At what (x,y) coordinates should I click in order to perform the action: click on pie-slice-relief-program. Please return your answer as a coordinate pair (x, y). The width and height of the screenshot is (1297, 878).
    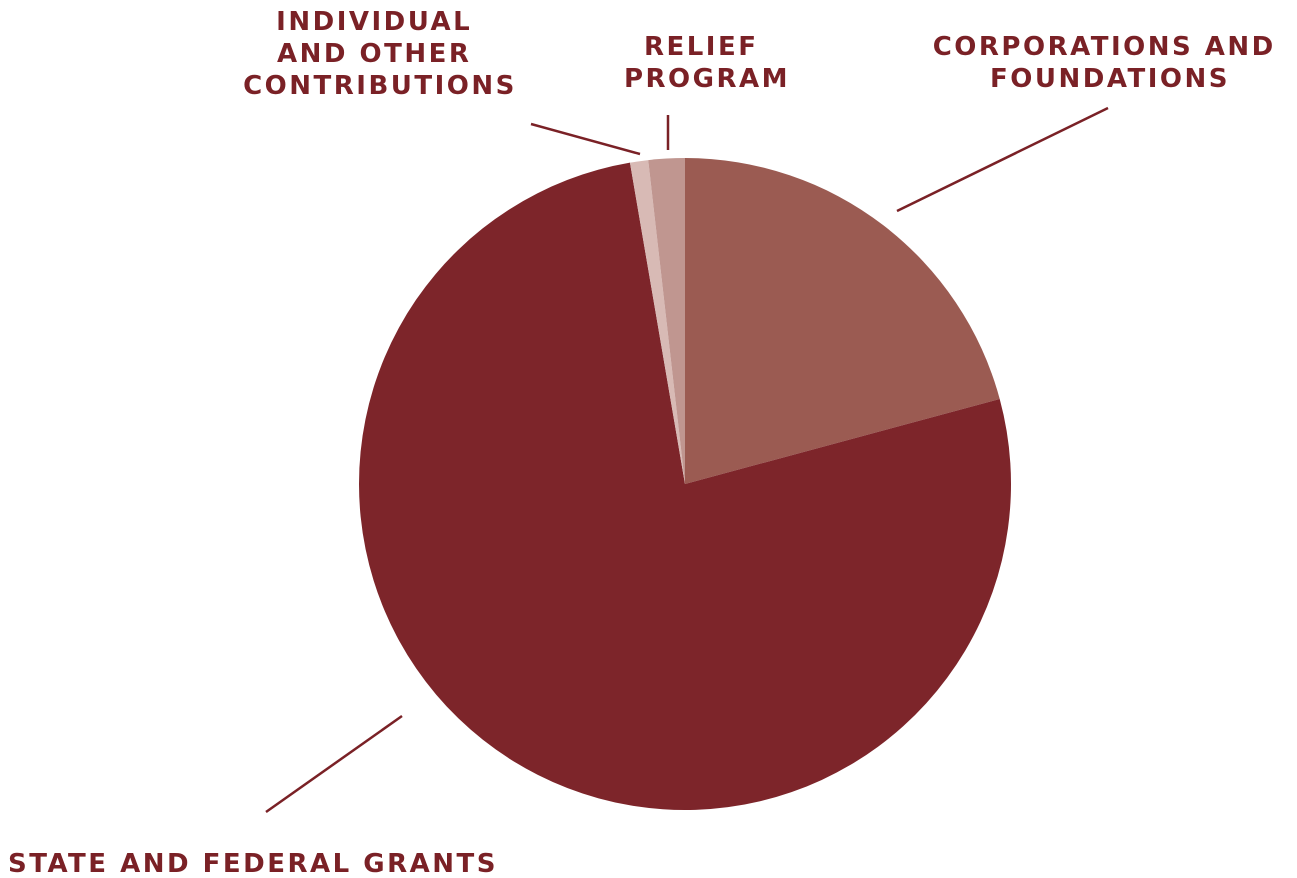
    Looking at the image, I should click on (666, 321).